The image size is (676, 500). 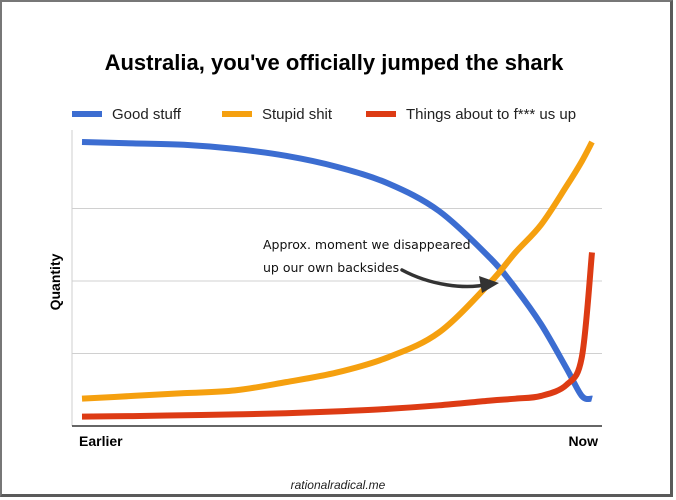 What do you see at coordinates (338, 485) in the screenshot?
I see `footer-credit: rationalradical.me` at bounding box center [338, 485].